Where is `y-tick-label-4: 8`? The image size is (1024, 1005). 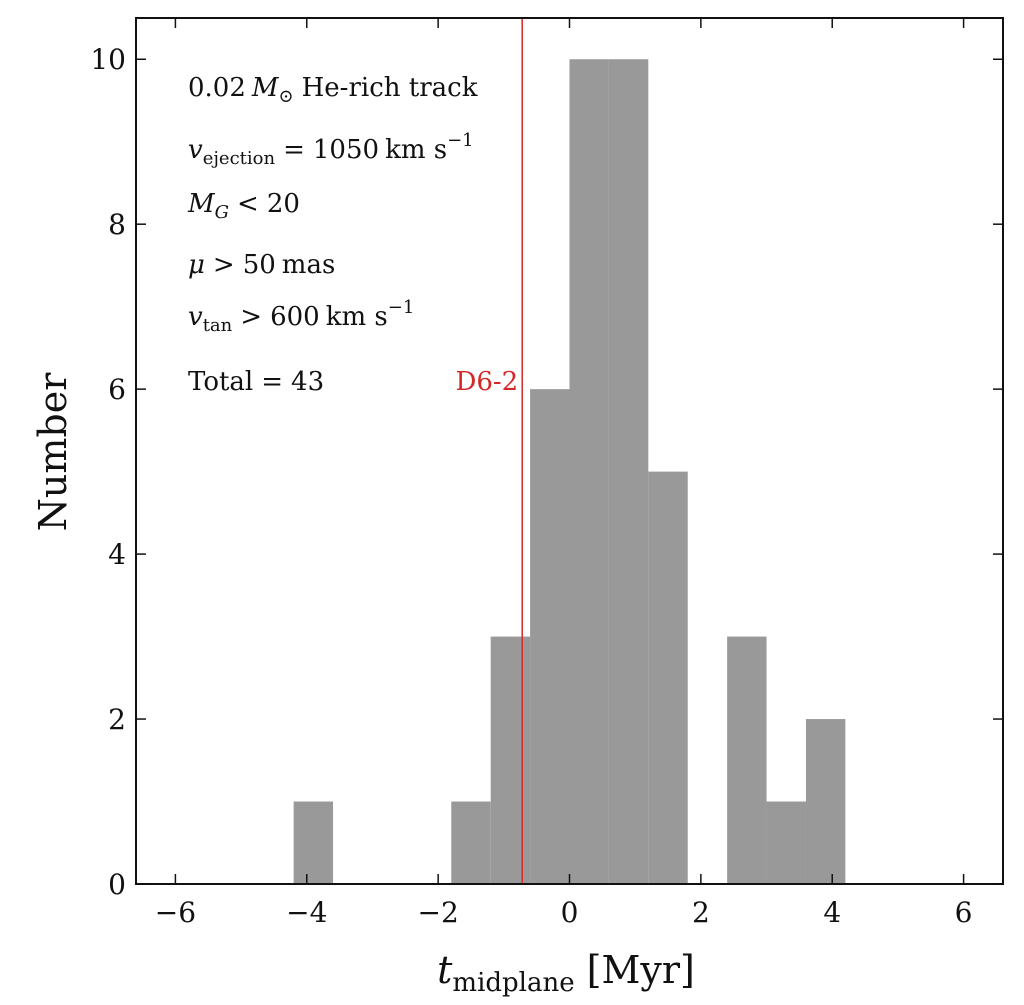
y-tick-label-4: 8 is located at coordinates (117, 224).